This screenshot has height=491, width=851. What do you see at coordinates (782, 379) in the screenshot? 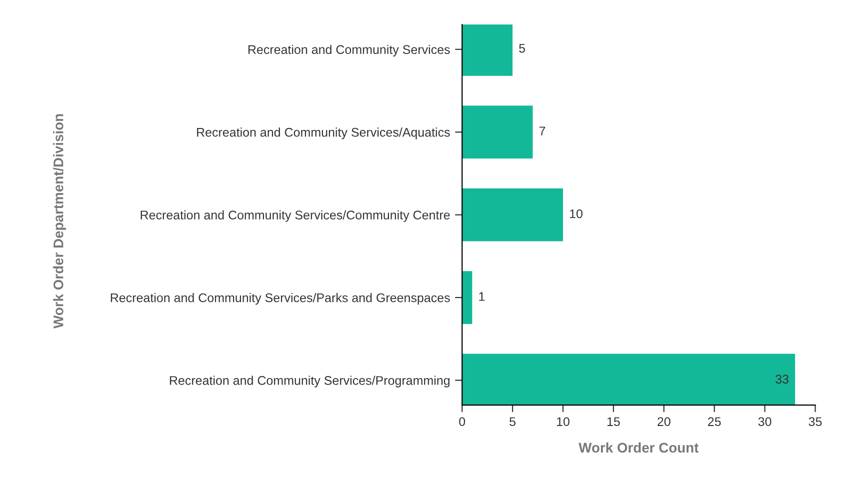
I see `data-label: 33` at bounding box center [782, 379].